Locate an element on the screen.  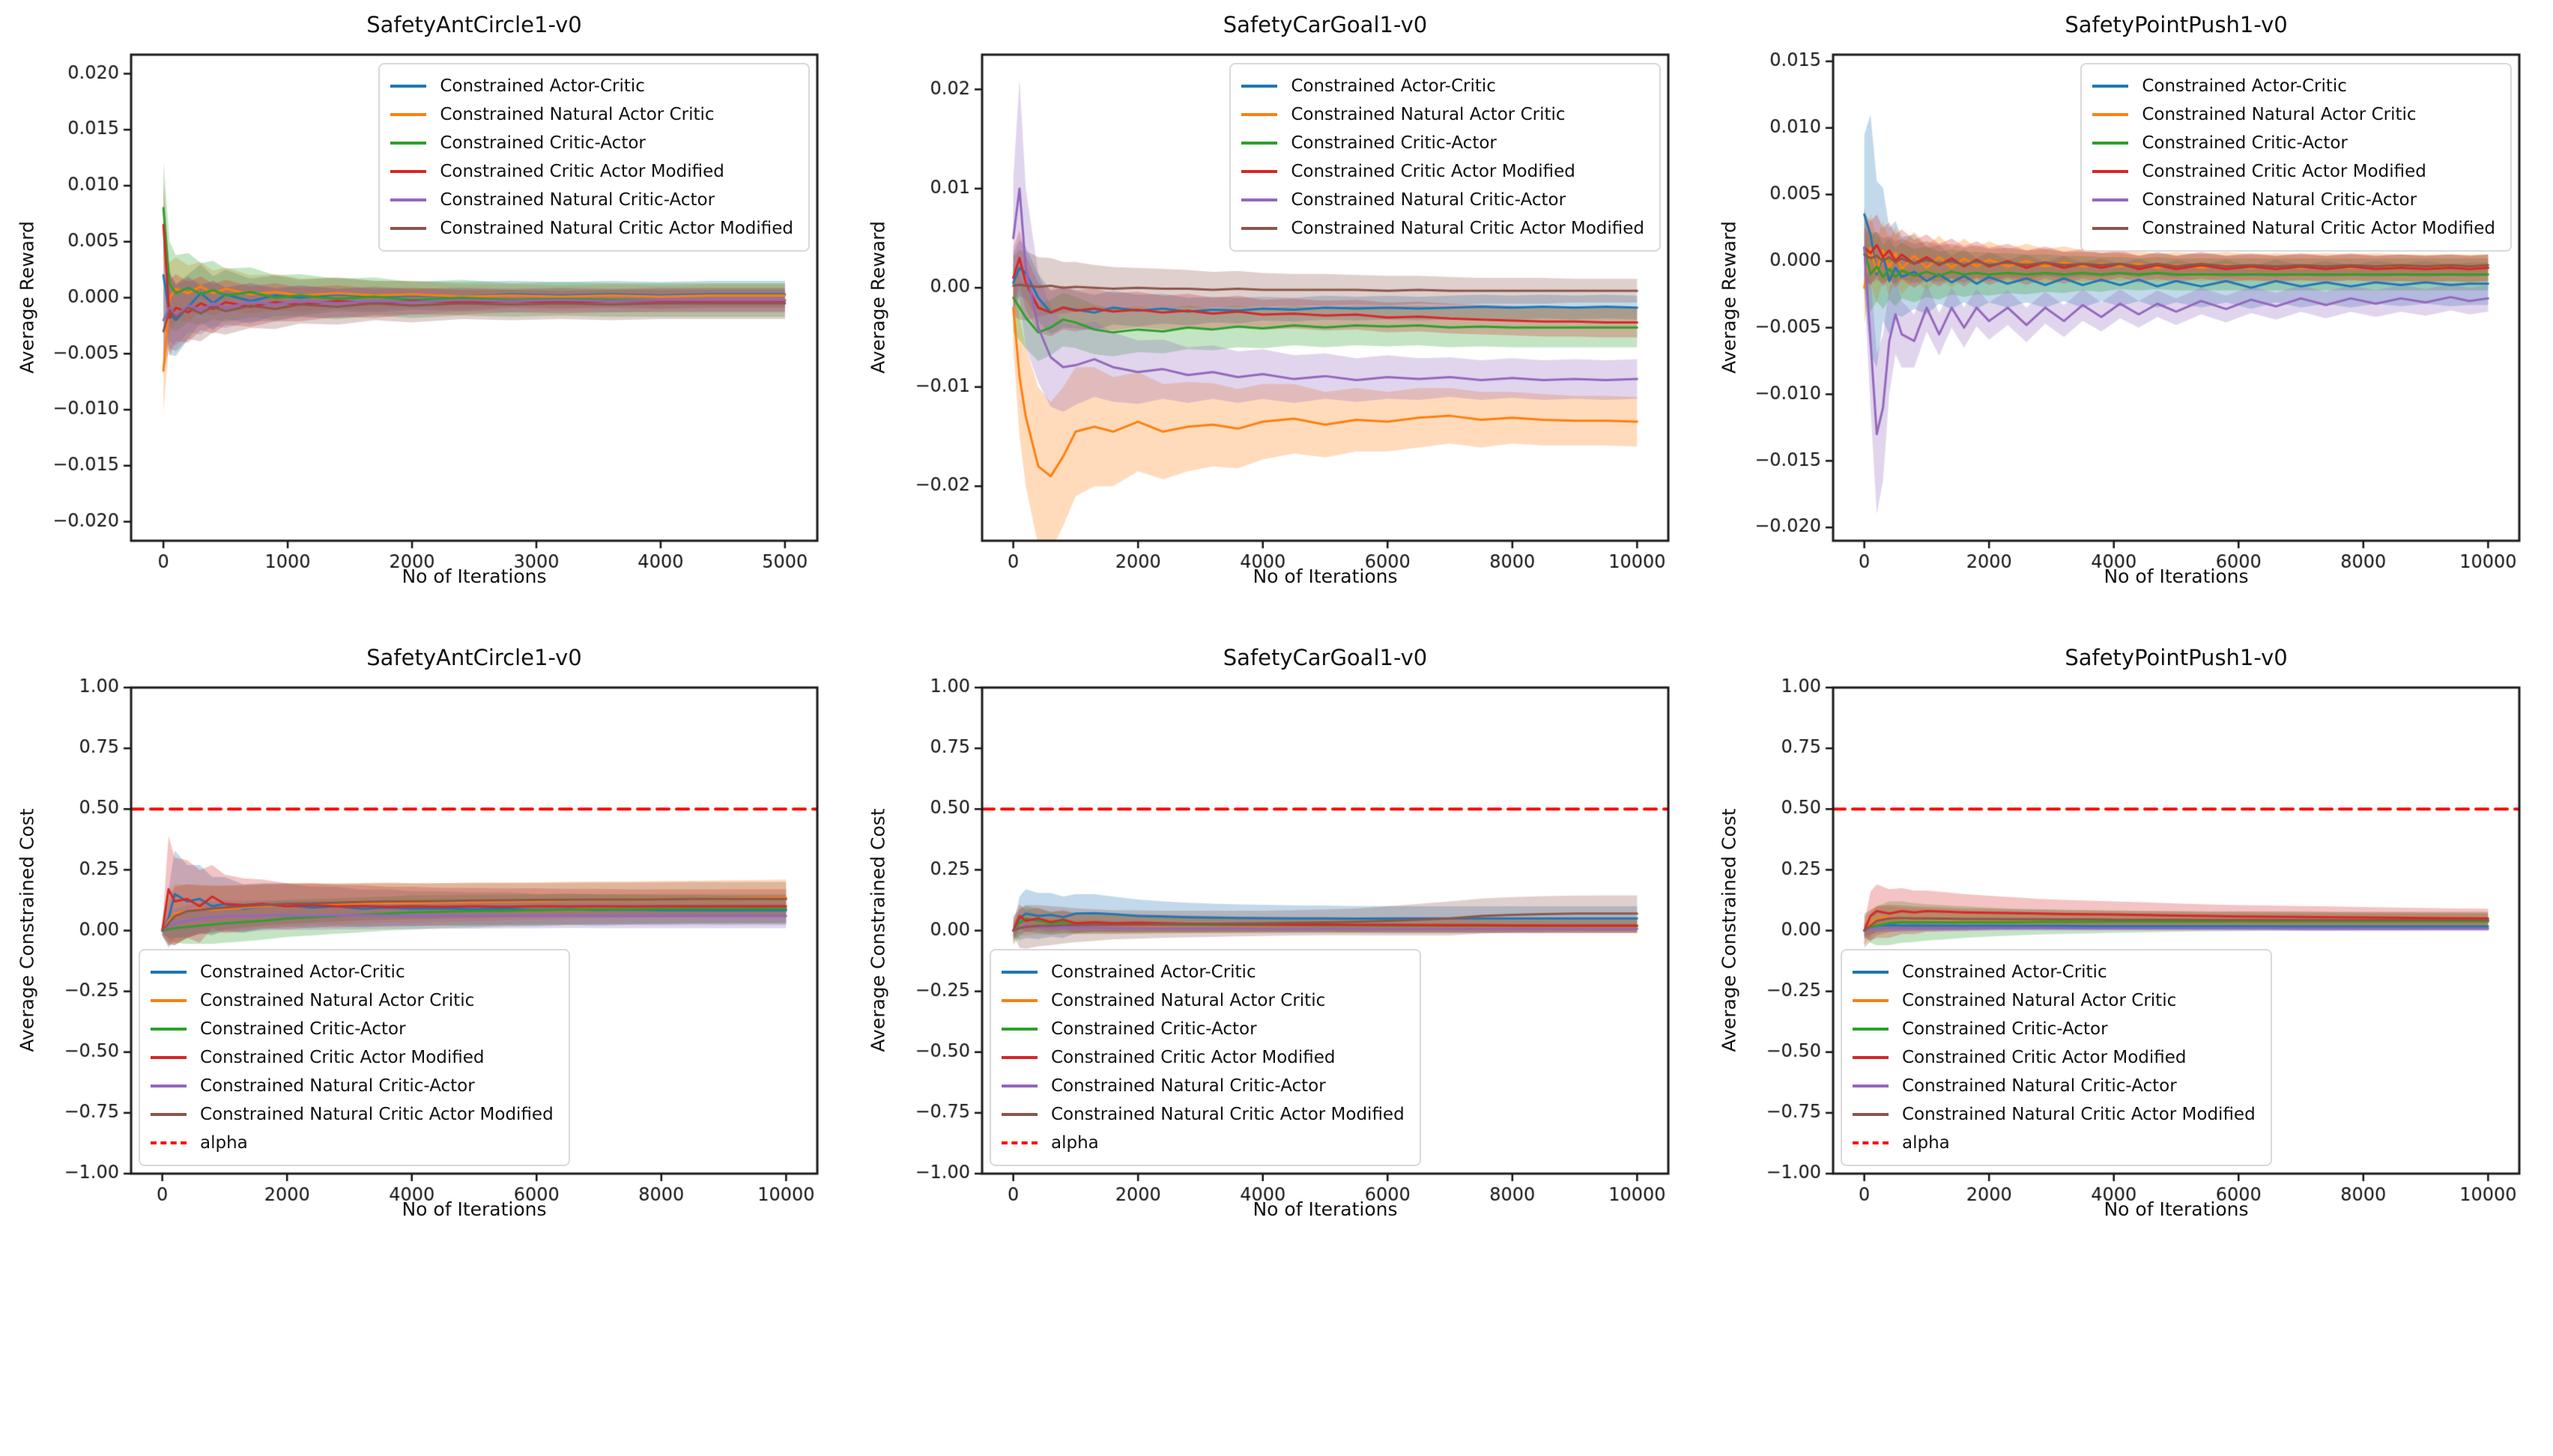
chart-title: SafetyPointPush1-v0 is located at coordinates (2176, 24).